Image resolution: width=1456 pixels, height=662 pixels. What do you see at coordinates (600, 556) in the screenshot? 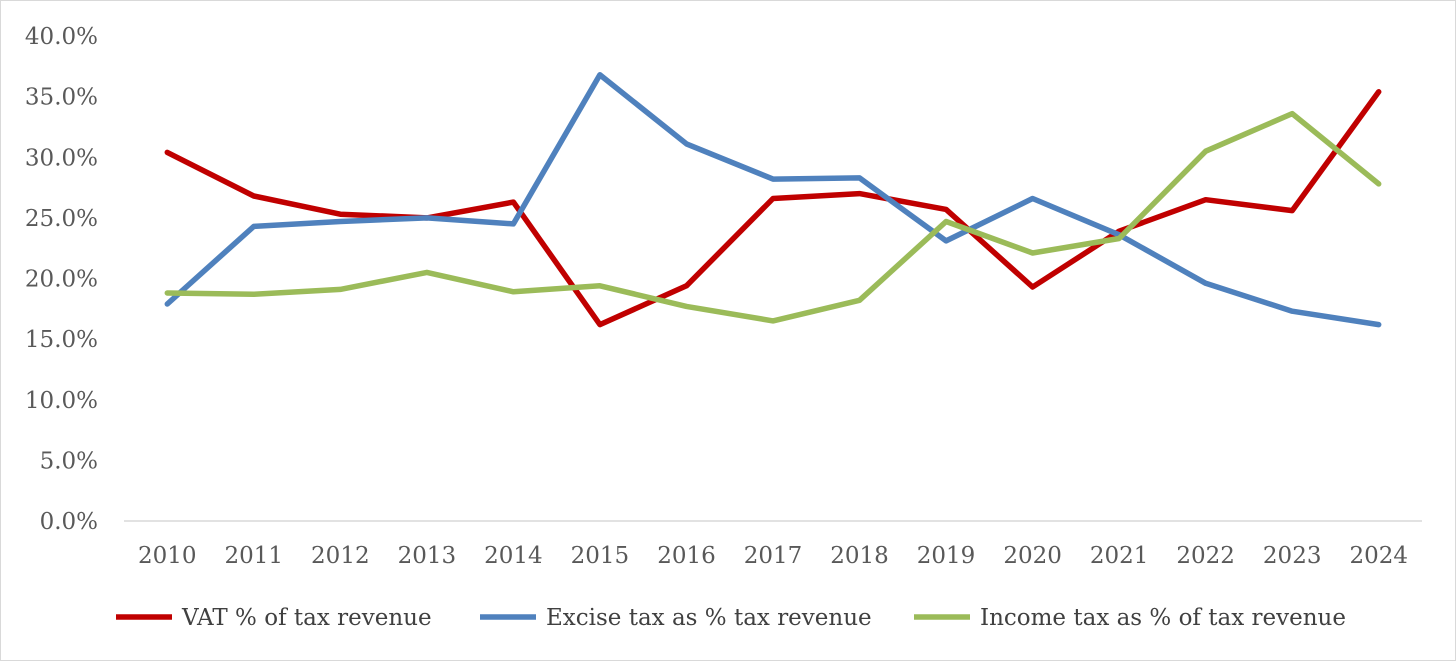
I see `x-tick-label: 2015` at bounding box center [600, 556].